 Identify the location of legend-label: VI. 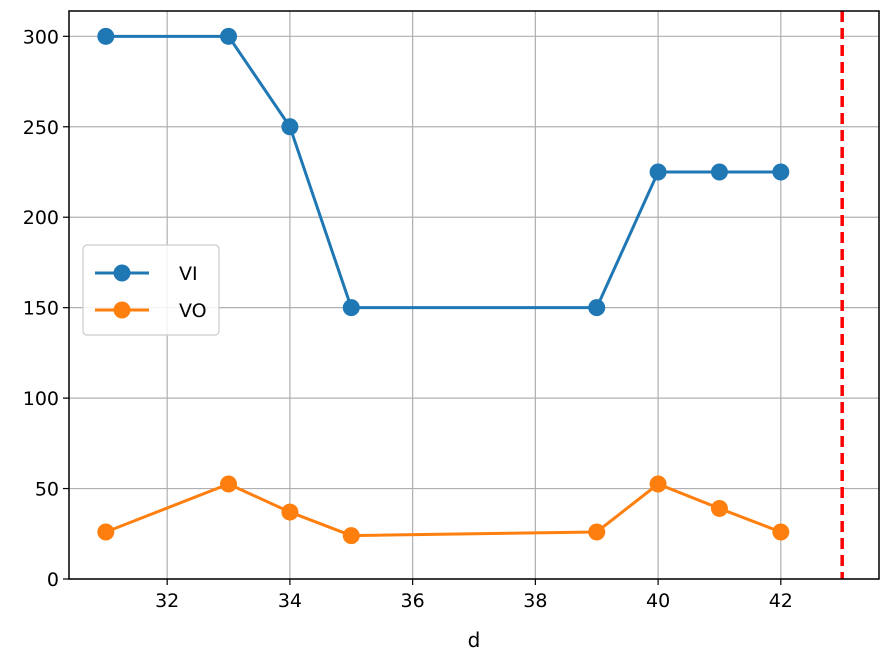
(188, 274).